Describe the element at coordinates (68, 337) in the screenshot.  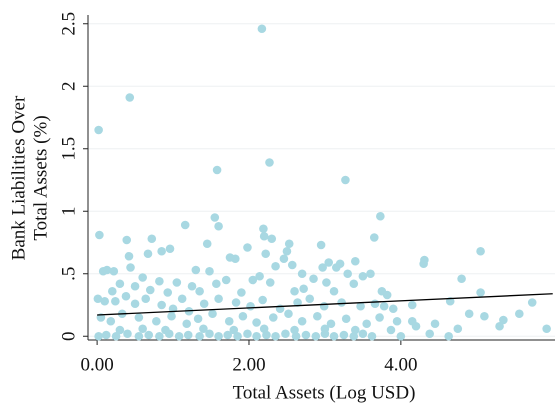
I see `y-tick-label: 0` at that location.